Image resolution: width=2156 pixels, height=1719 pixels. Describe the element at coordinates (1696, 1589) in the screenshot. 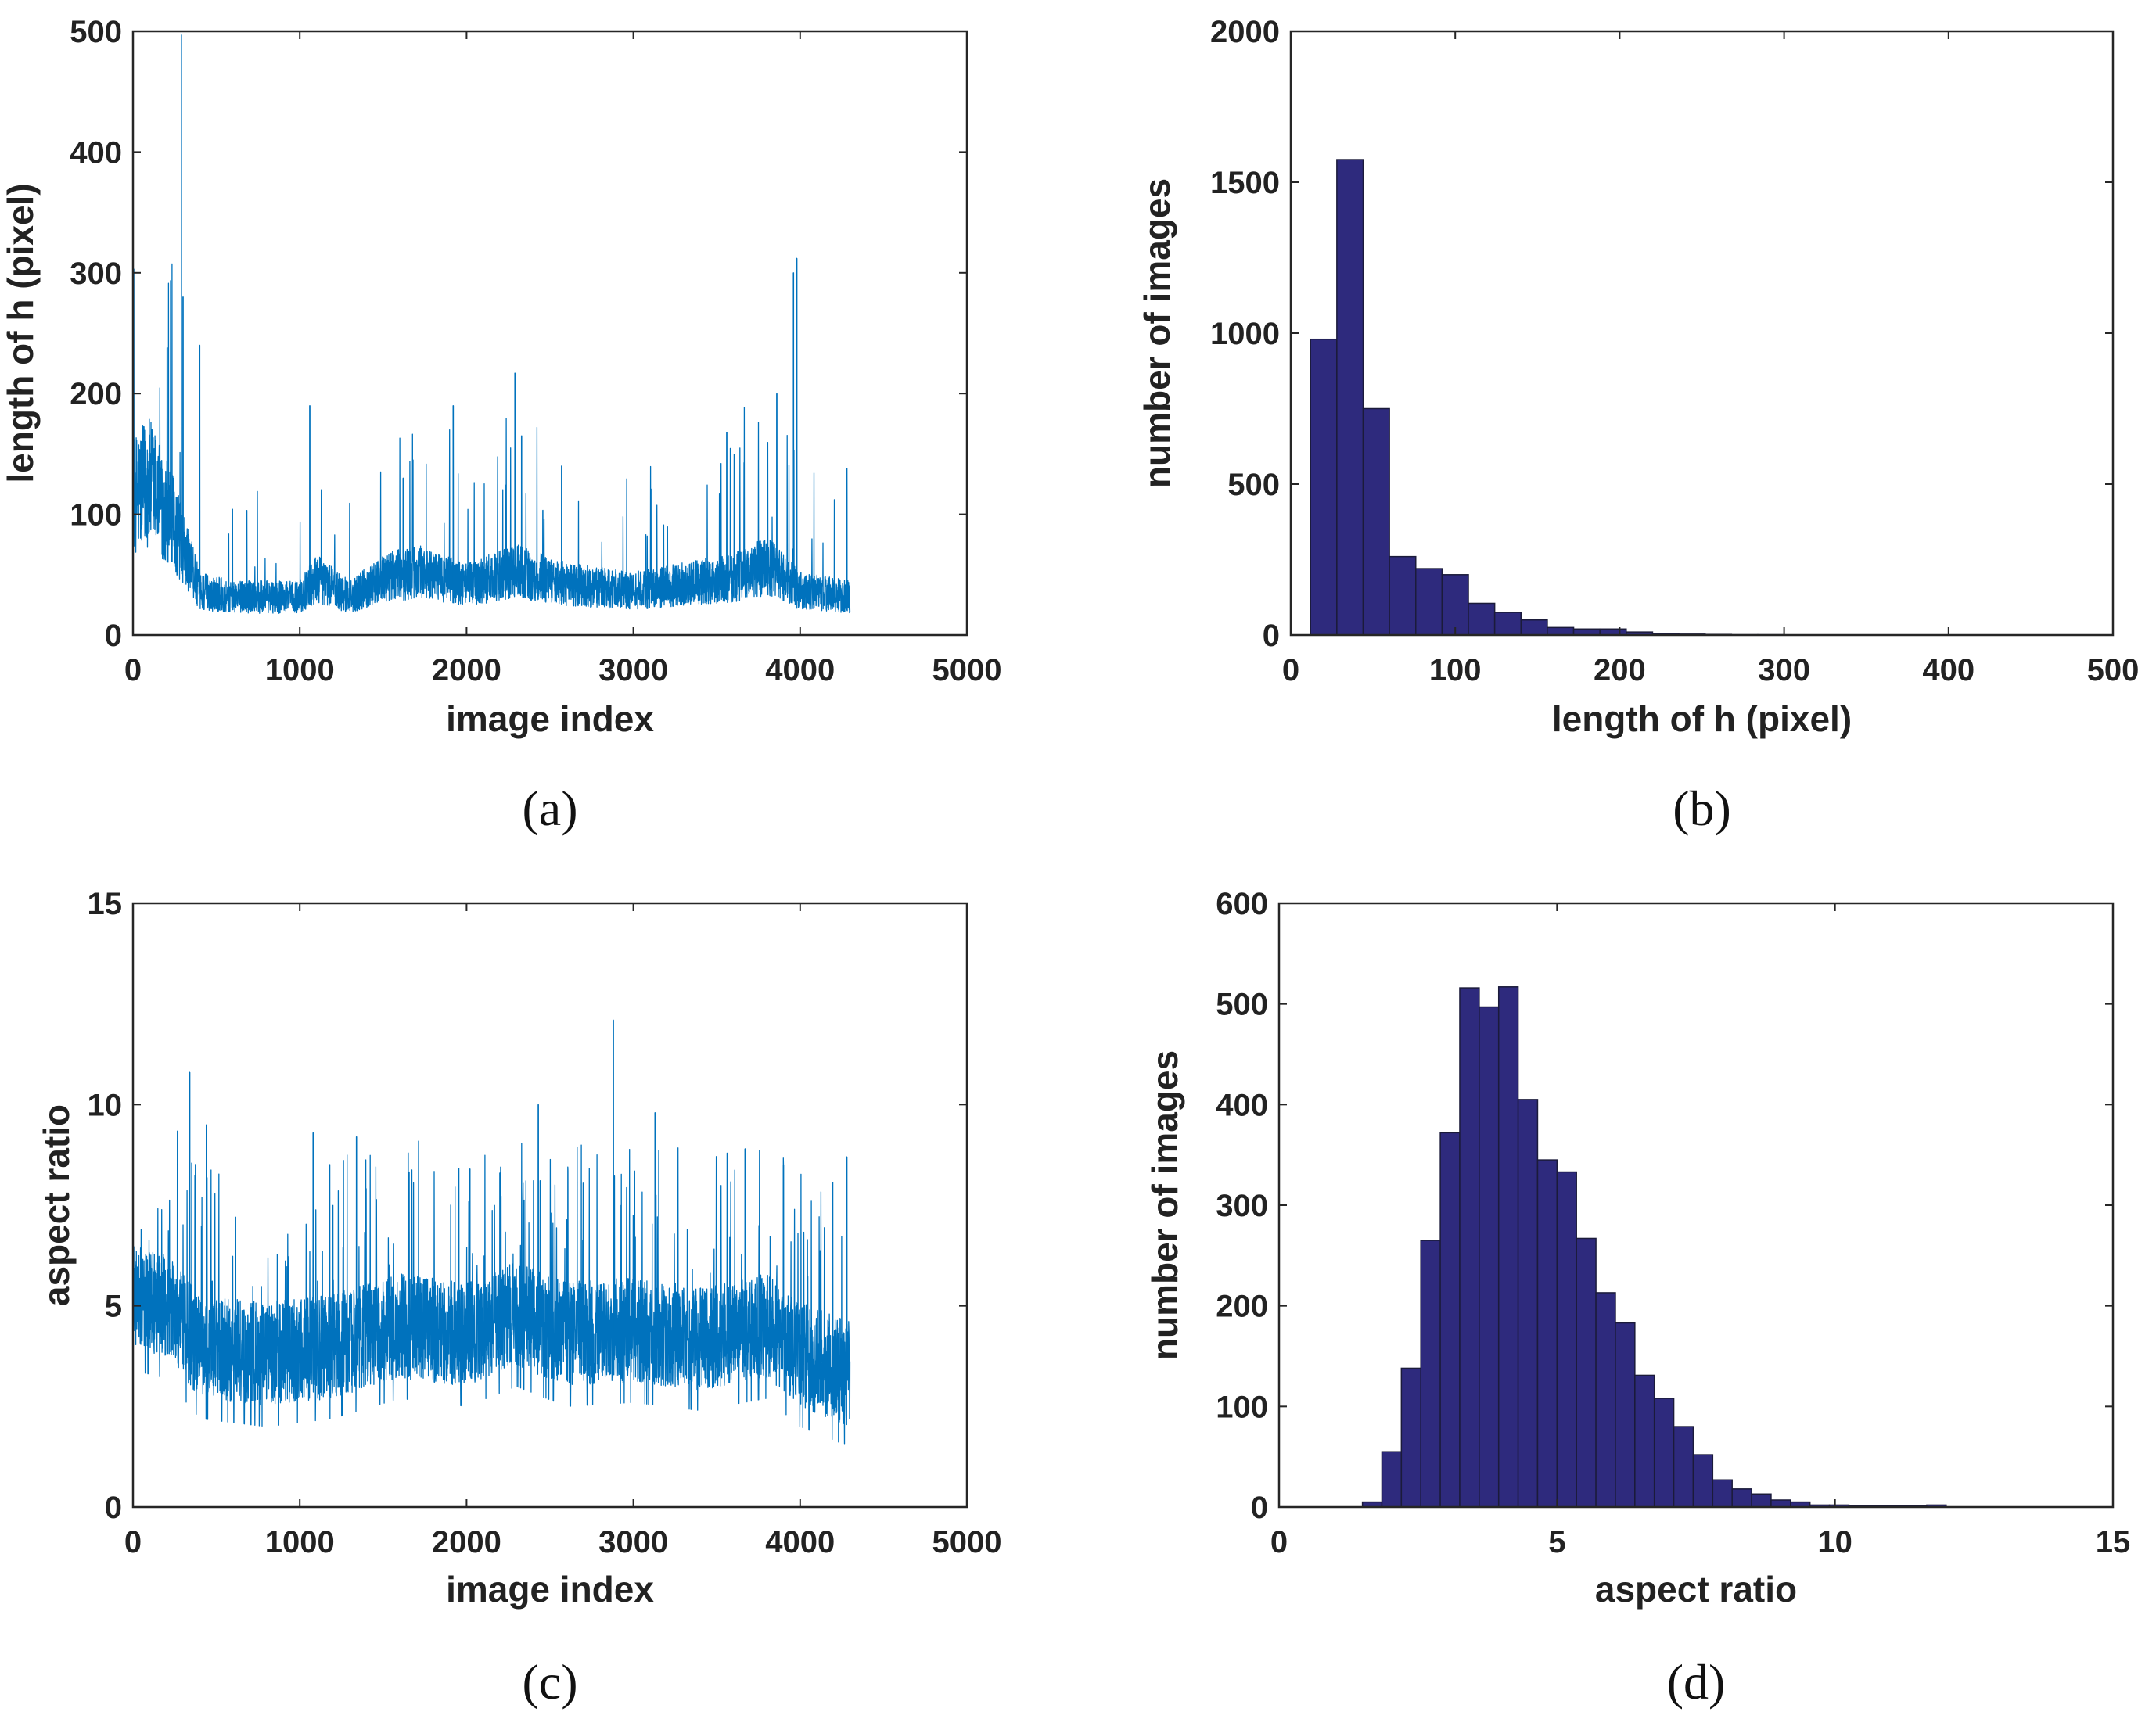

I see `panel-d-x-axis-label: aspect ratio` at that location.